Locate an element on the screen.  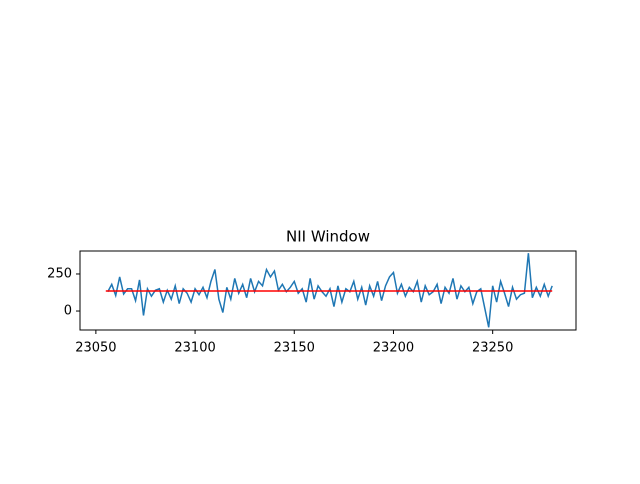
x-tick-label: 23250 is located at coordinates (492, 348).